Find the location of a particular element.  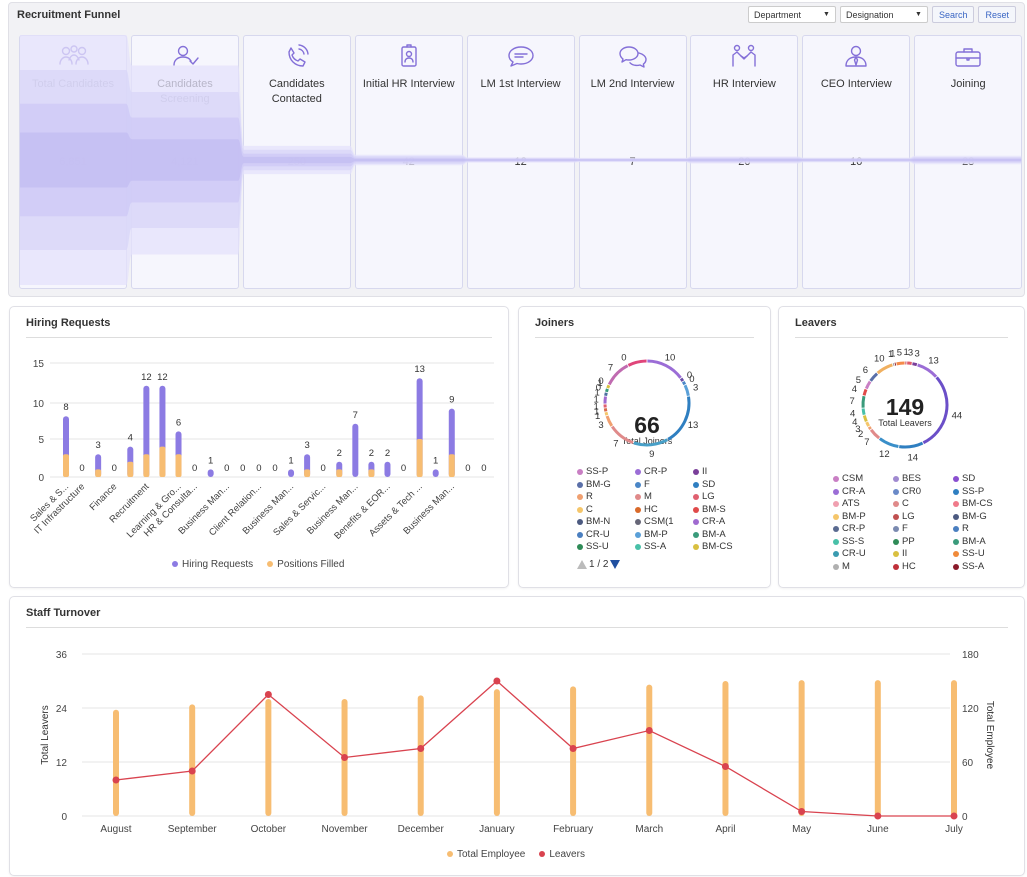

slice-label: 4 is located at coordinates (854, 422).